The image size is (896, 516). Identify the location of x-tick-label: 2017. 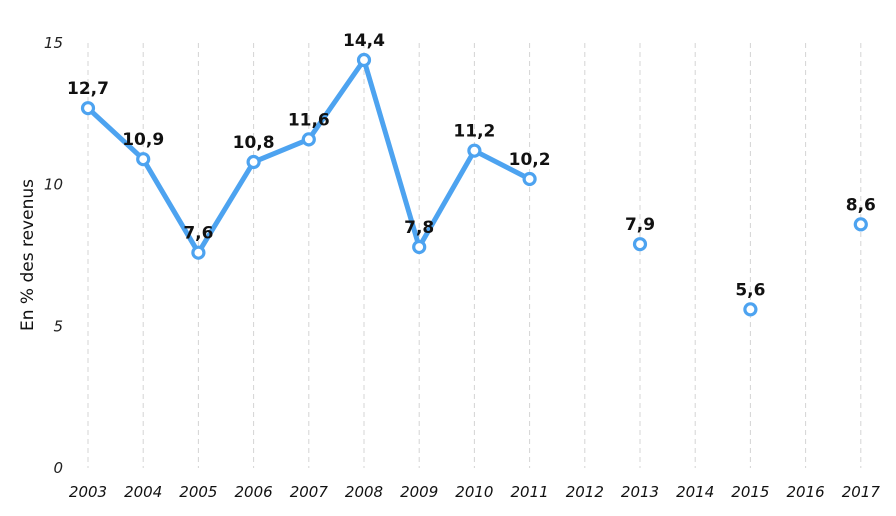
(861, 492).